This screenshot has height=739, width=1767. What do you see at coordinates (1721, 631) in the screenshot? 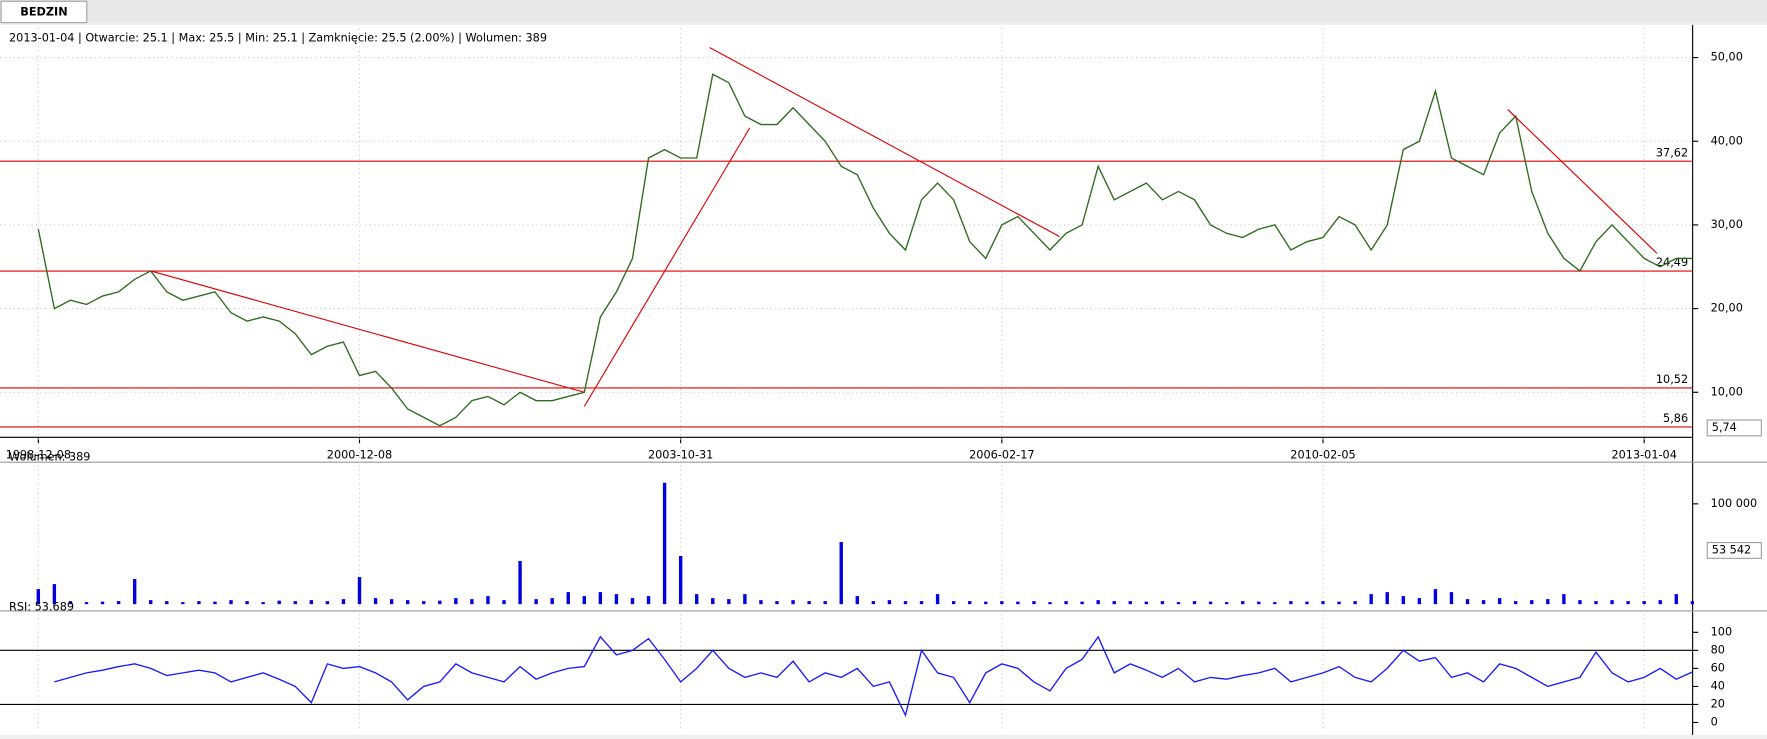
I see `y-tick-label: 100` at bounding box center [1721, 631].